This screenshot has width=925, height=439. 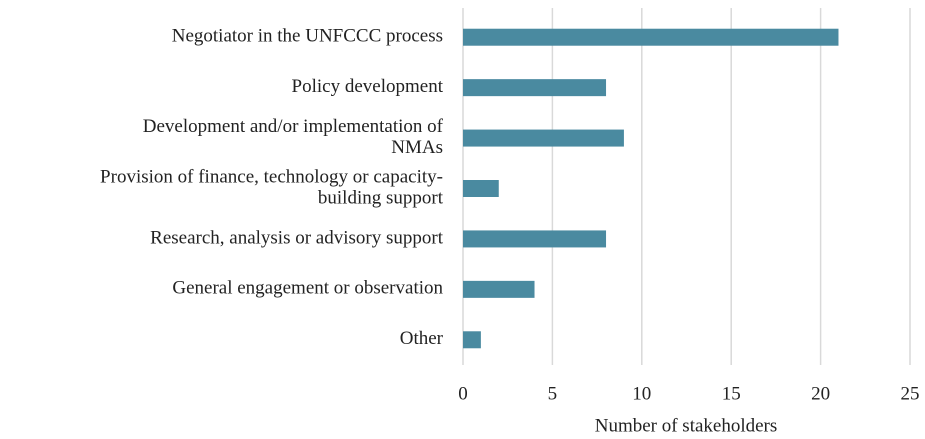 What do you see at coordinates (368, 86) in the screenshot?
I see `y-tick-label: Policy development` at bounding box center [368, 86].